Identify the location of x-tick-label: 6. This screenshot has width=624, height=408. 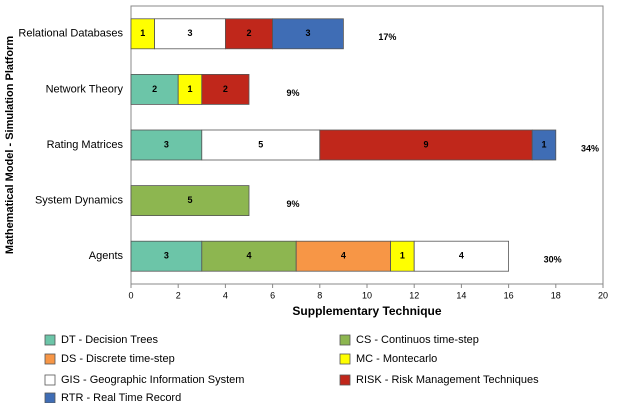
(272, 295).